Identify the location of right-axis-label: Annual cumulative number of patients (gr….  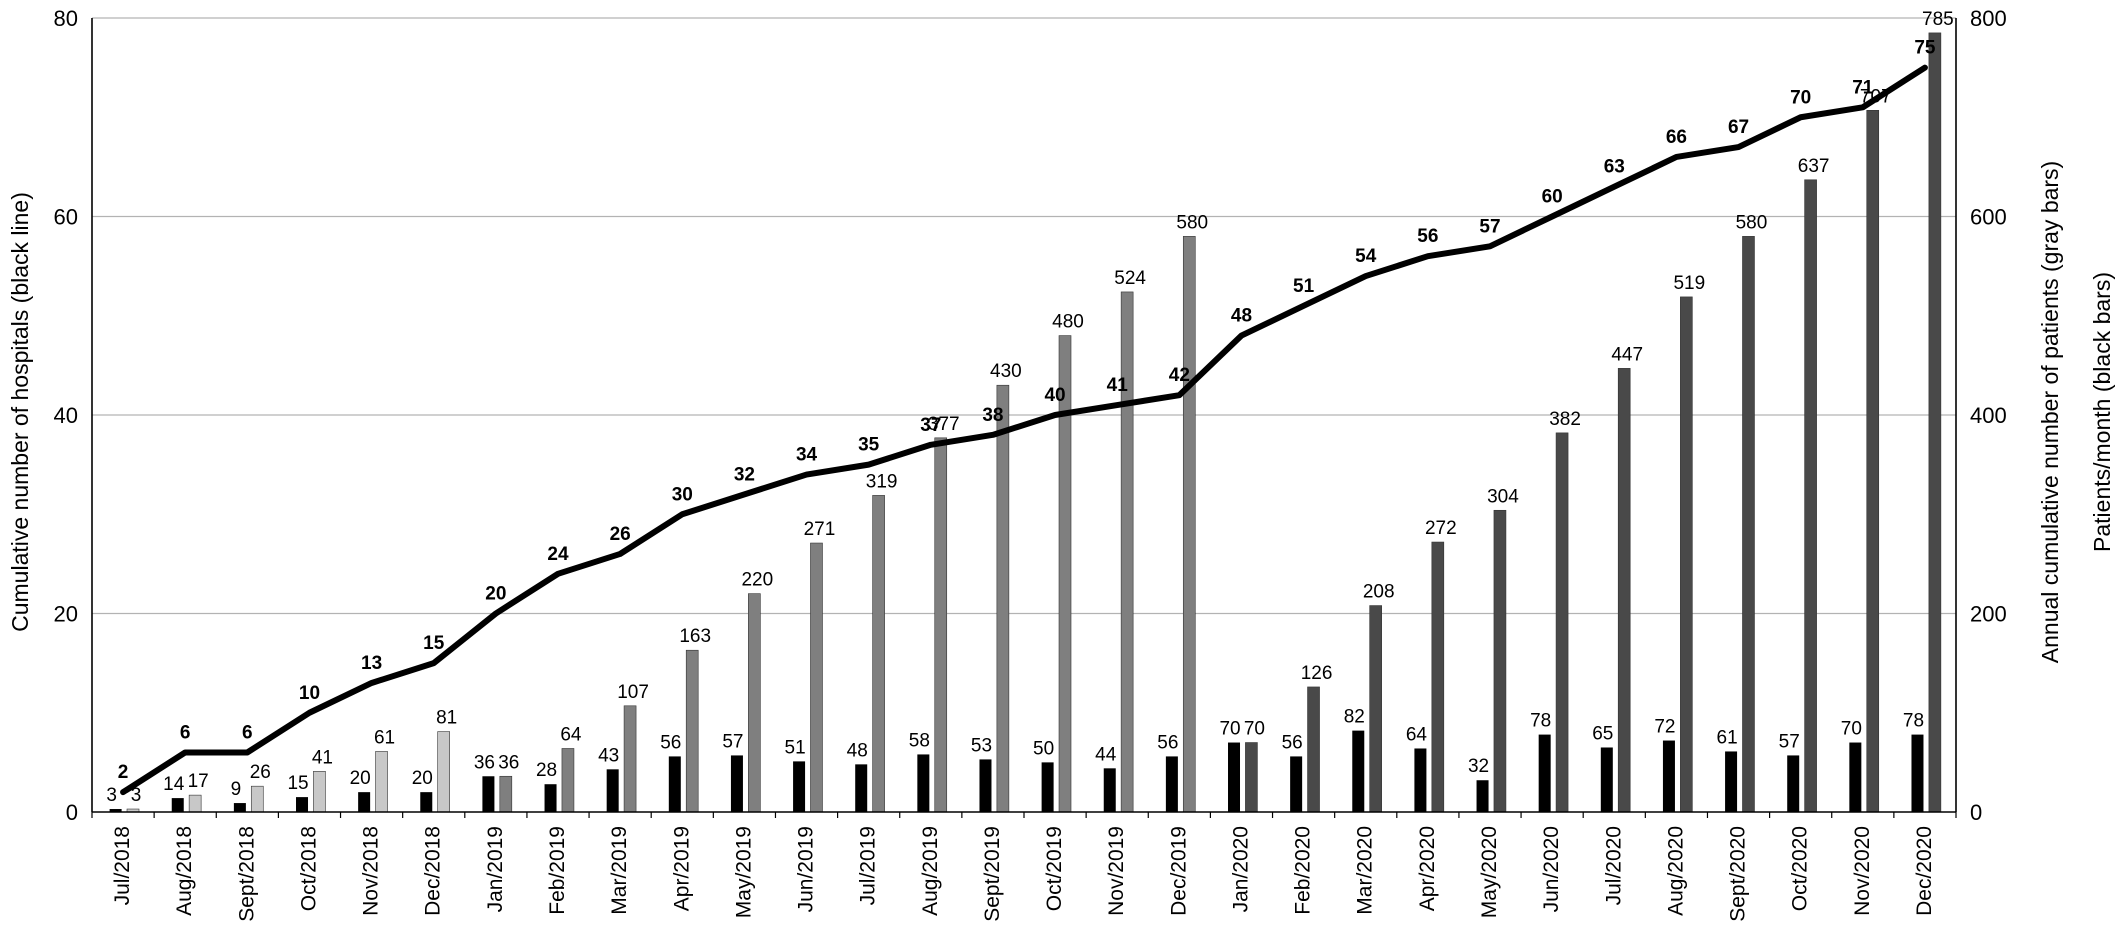
(2050, 412).